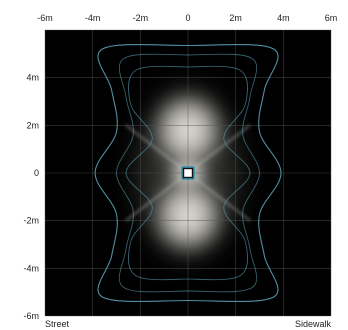 The height and width of the screenshot is (330, 348). What do you see at coordinates (45, 18) in the screenshot?
I see `x-tick-label: -6m` at bounding box center [45, 18].